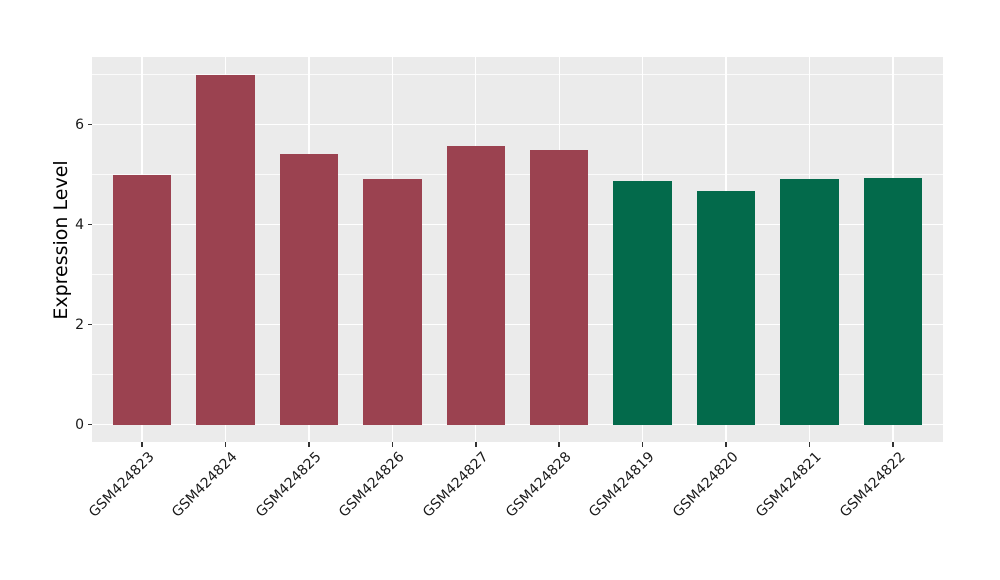  I want to click on x-tick-label-text: GSM424819, so click(622, 485).